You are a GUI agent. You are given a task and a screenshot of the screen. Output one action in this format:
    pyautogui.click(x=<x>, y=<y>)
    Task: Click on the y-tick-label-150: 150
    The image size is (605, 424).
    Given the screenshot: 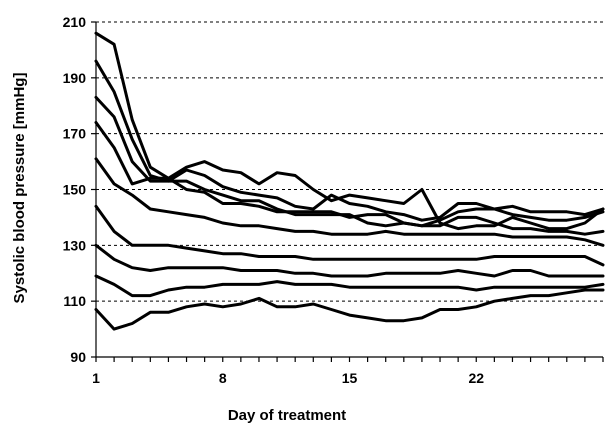 What is the action you would take?
    pyautogui.click(x=75, y=190)
    